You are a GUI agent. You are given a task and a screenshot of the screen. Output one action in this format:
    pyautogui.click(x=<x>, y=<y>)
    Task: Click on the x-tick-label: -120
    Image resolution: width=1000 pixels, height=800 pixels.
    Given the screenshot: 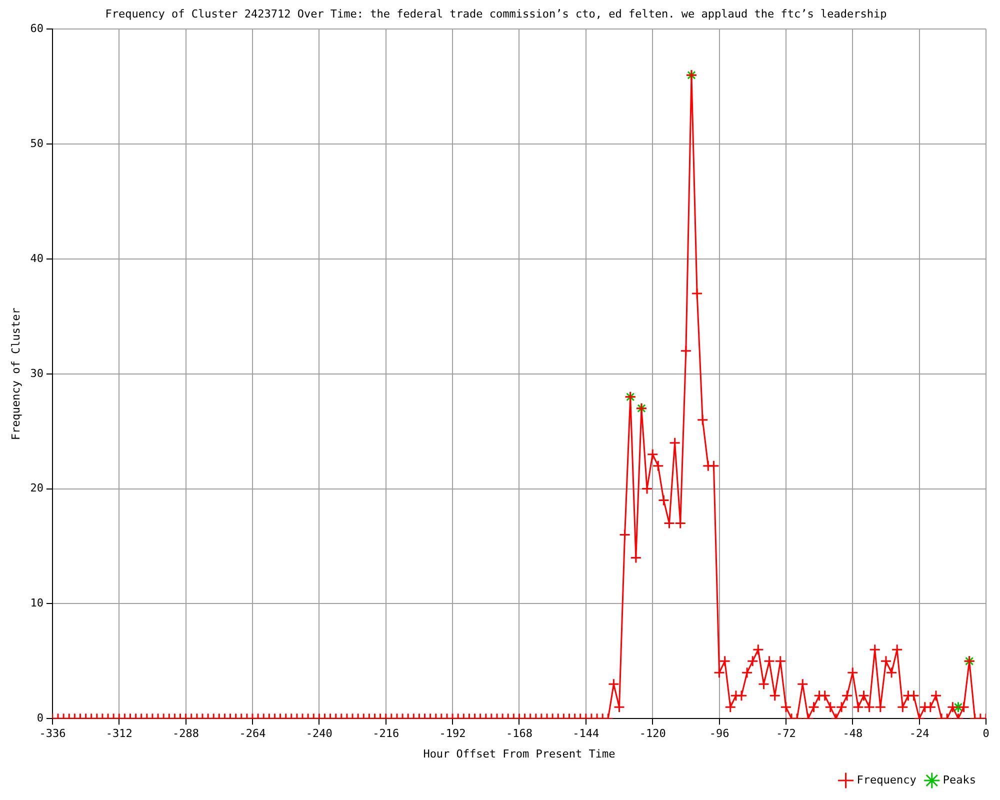 What is the action you would take?
    pyautogui.click(x=652, y=733)
    